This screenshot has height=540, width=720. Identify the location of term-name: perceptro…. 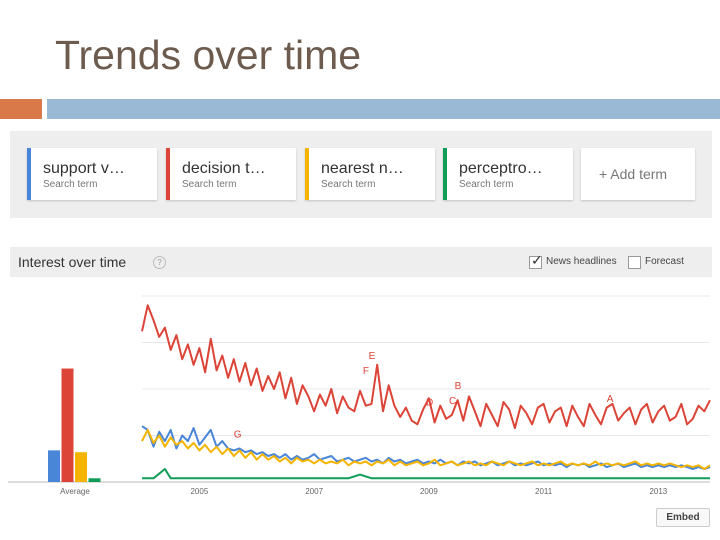
(501, 168).